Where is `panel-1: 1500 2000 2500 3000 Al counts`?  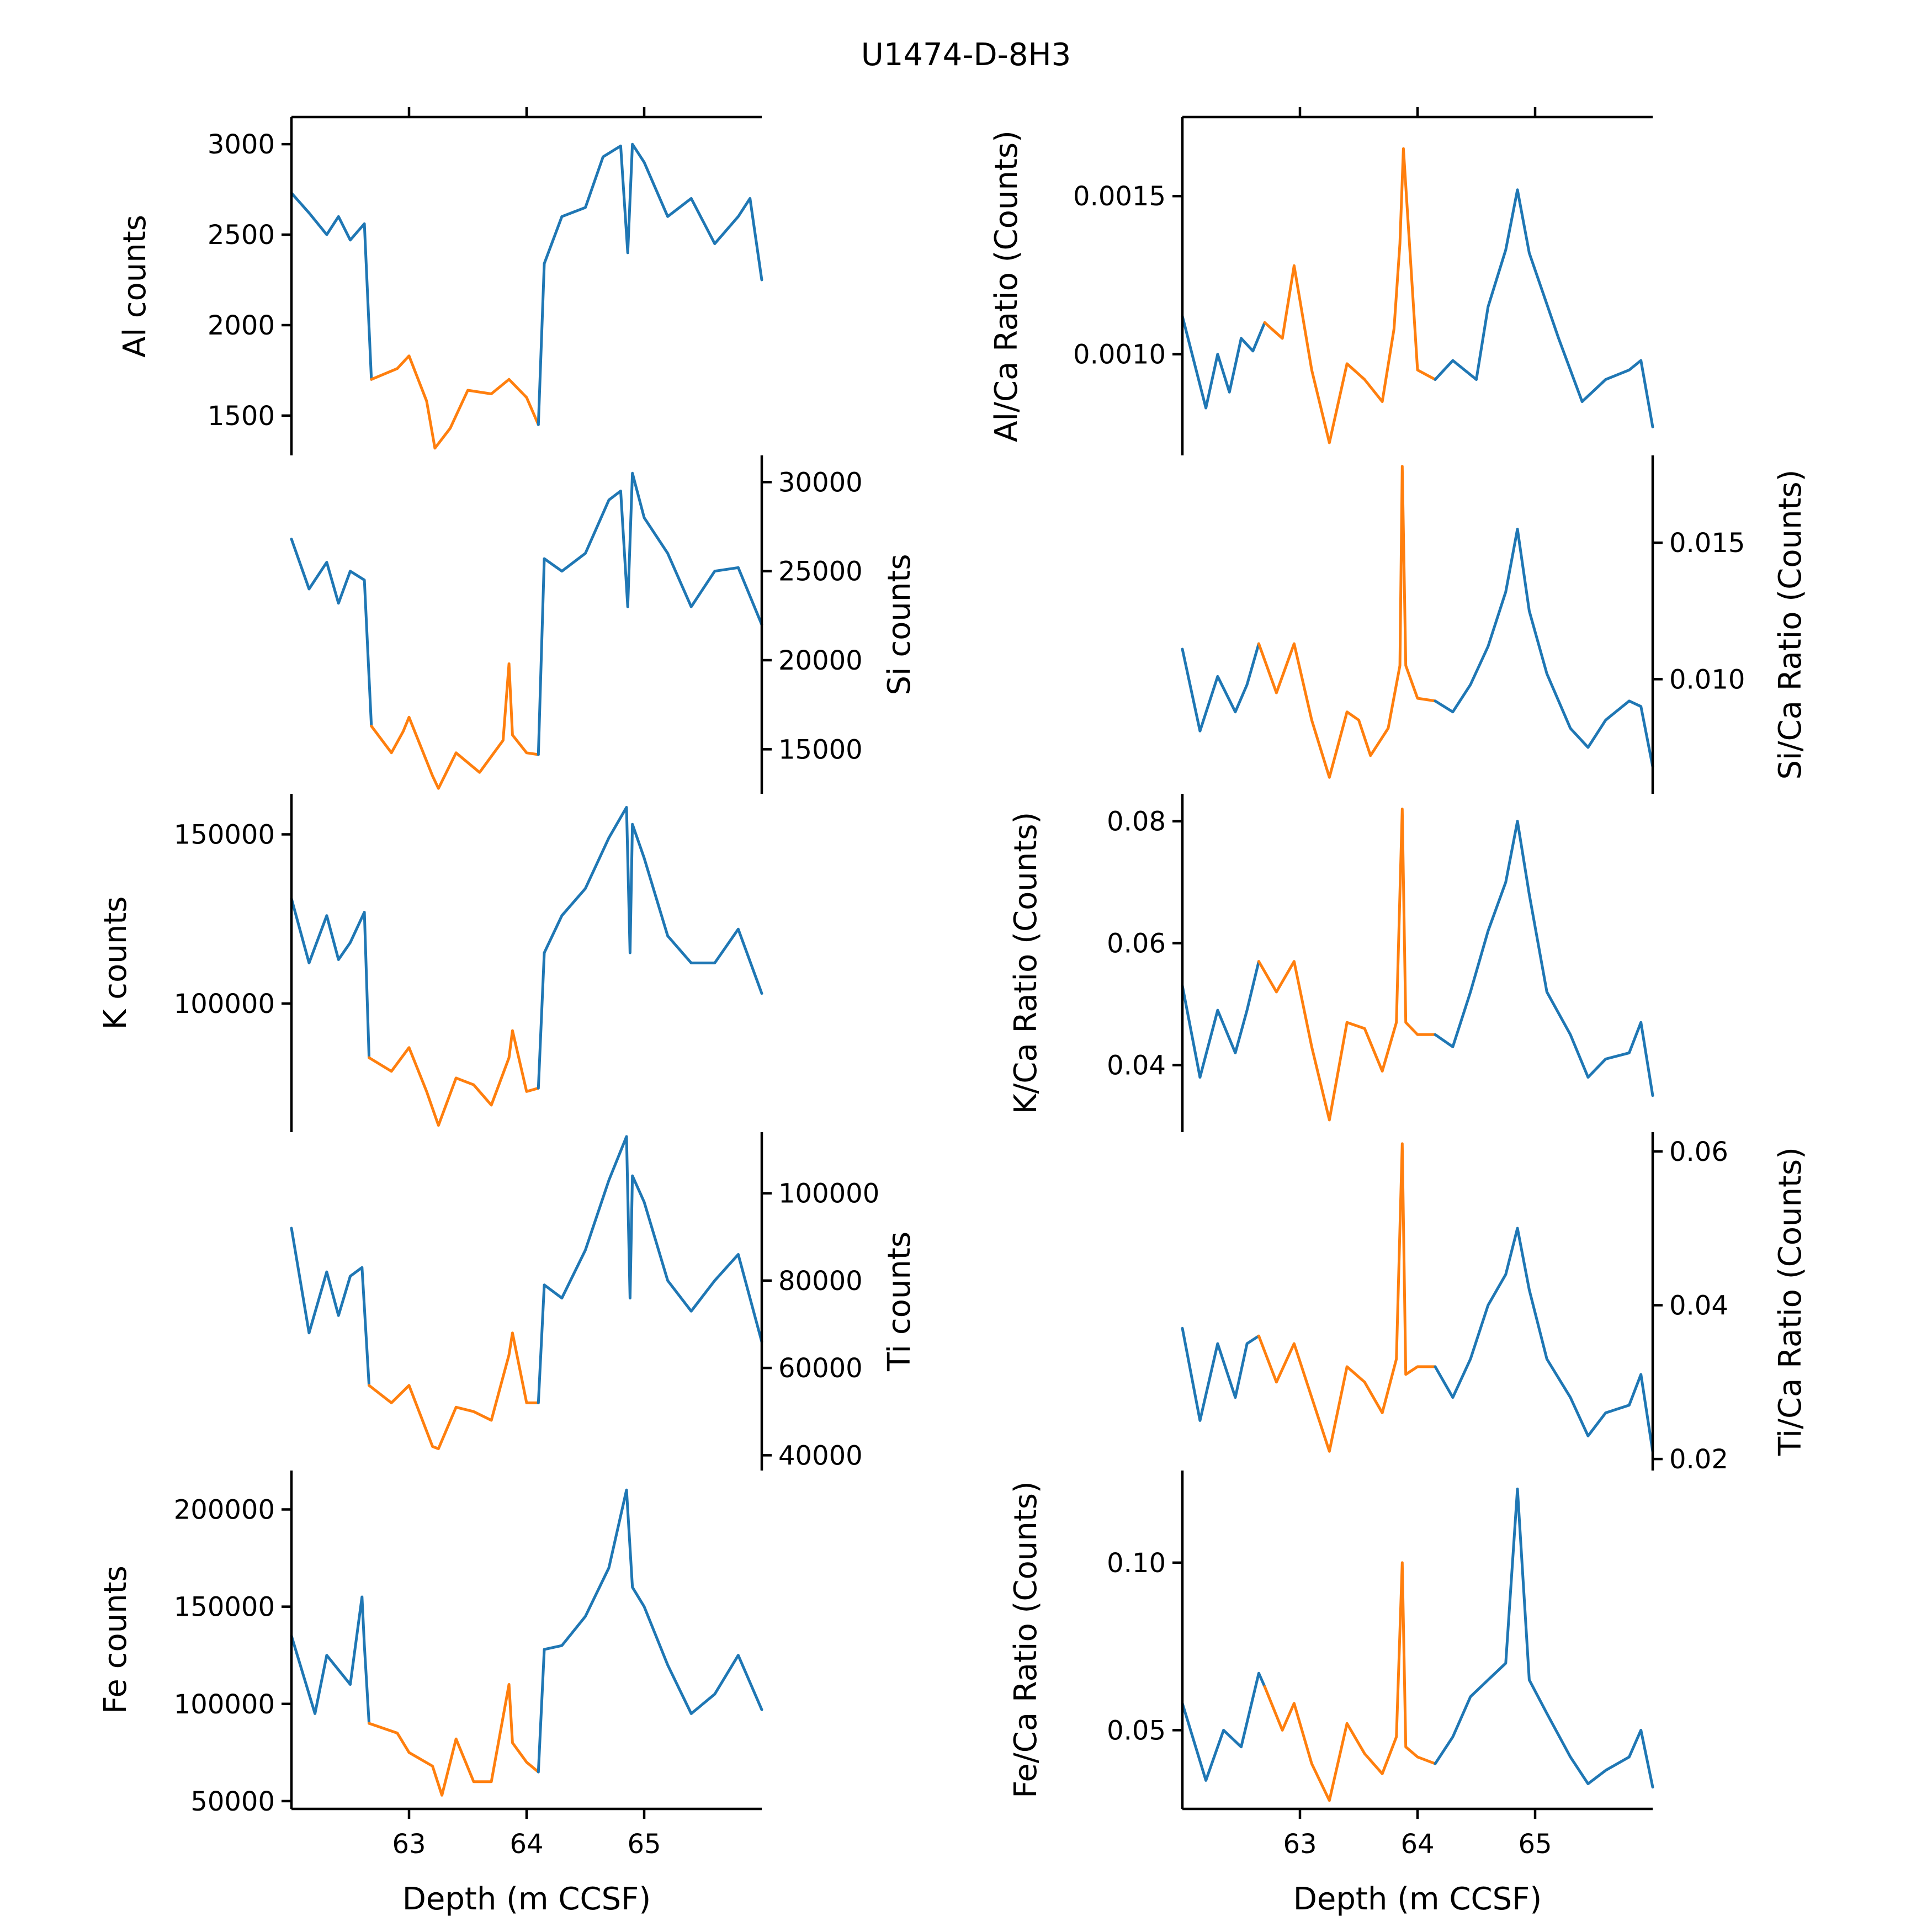
panel-1: 1500 2000 2500 3000 Al counts is located at coordinates (440, 281).